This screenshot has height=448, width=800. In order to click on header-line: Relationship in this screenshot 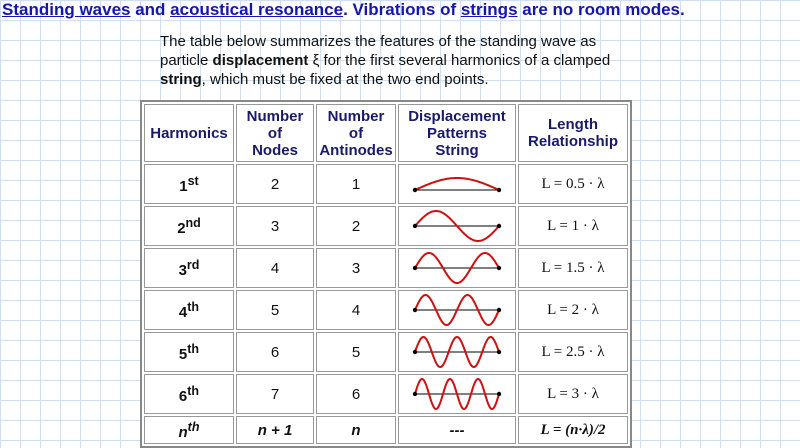, I will do `click(572, 141)`.